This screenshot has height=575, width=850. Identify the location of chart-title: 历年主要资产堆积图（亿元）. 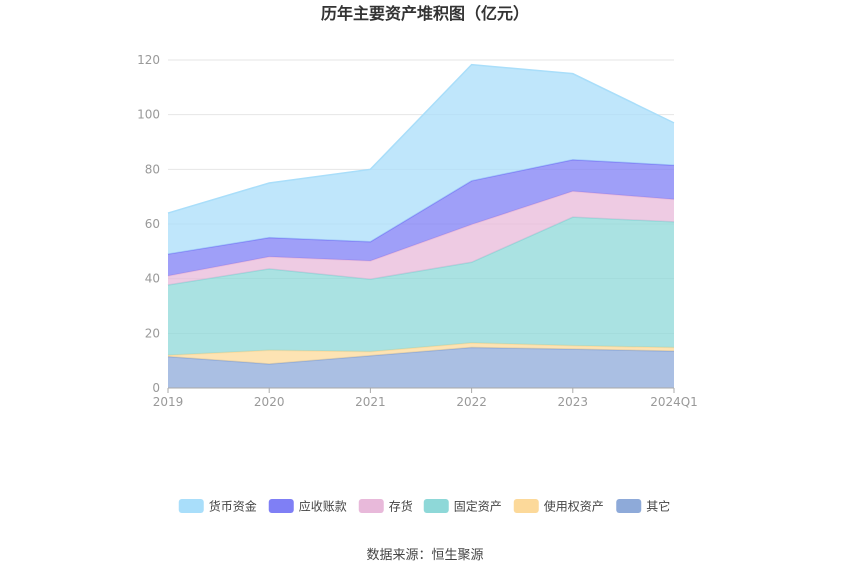
(425, 13).